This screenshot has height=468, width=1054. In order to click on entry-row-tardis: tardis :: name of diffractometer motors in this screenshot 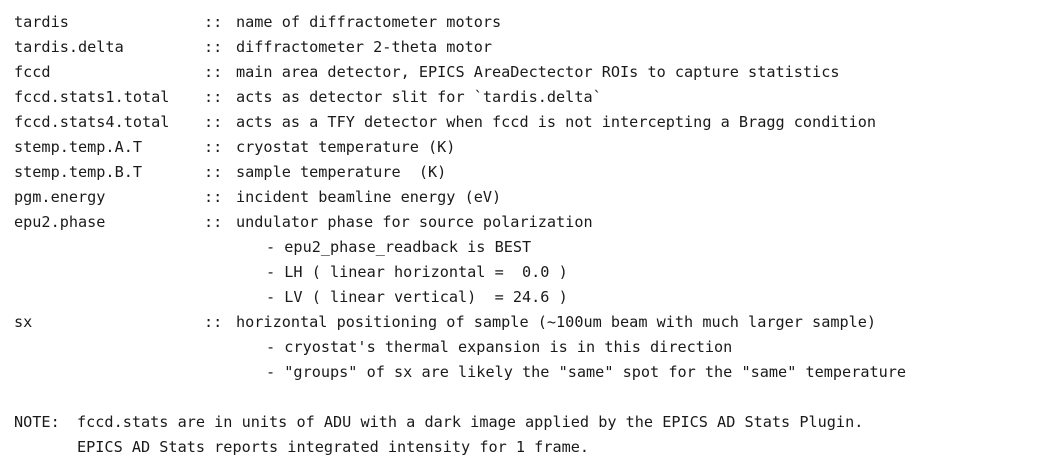, I will do `click(460, 22)`.